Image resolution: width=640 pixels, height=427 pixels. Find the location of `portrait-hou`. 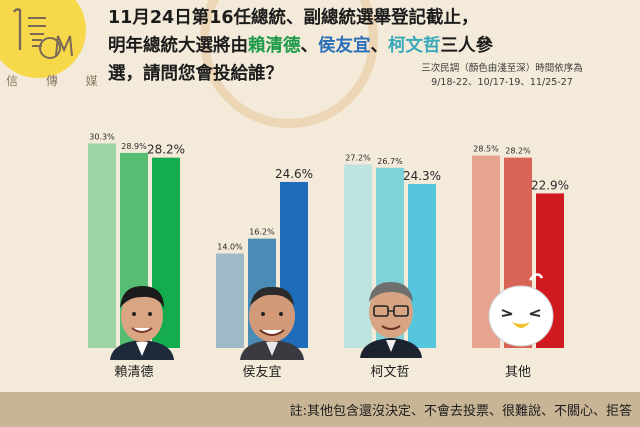

portrait-hou is located at coordinates (272, 323).